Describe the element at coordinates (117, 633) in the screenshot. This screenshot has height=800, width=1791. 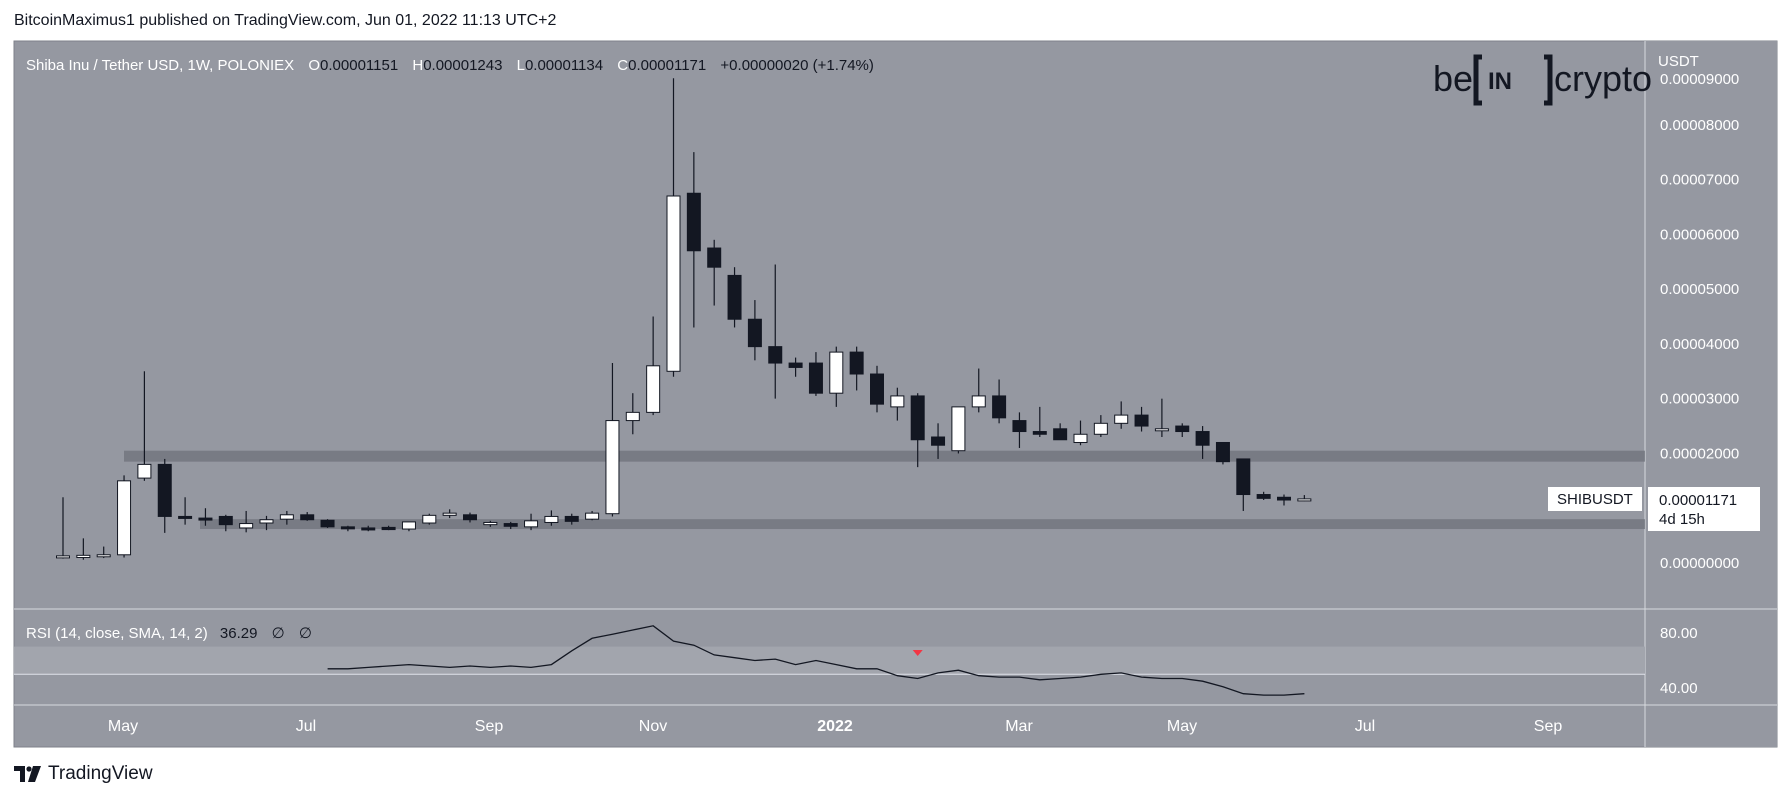
I see `rsi-label: RSI (14, close, SMA, 14, 2)` at that location.